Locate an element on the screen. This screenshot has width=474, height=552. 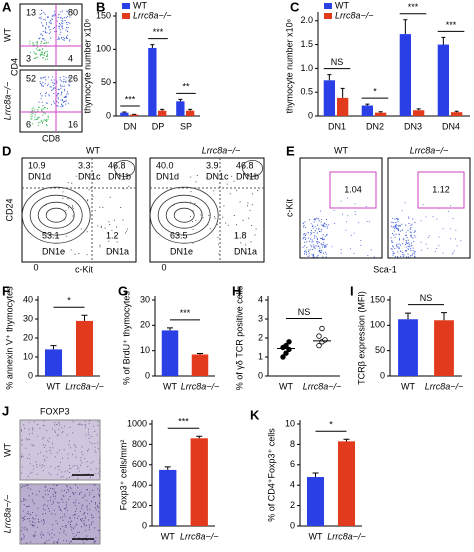
gate-value: 1.04 is located at coordinates (353, 189).